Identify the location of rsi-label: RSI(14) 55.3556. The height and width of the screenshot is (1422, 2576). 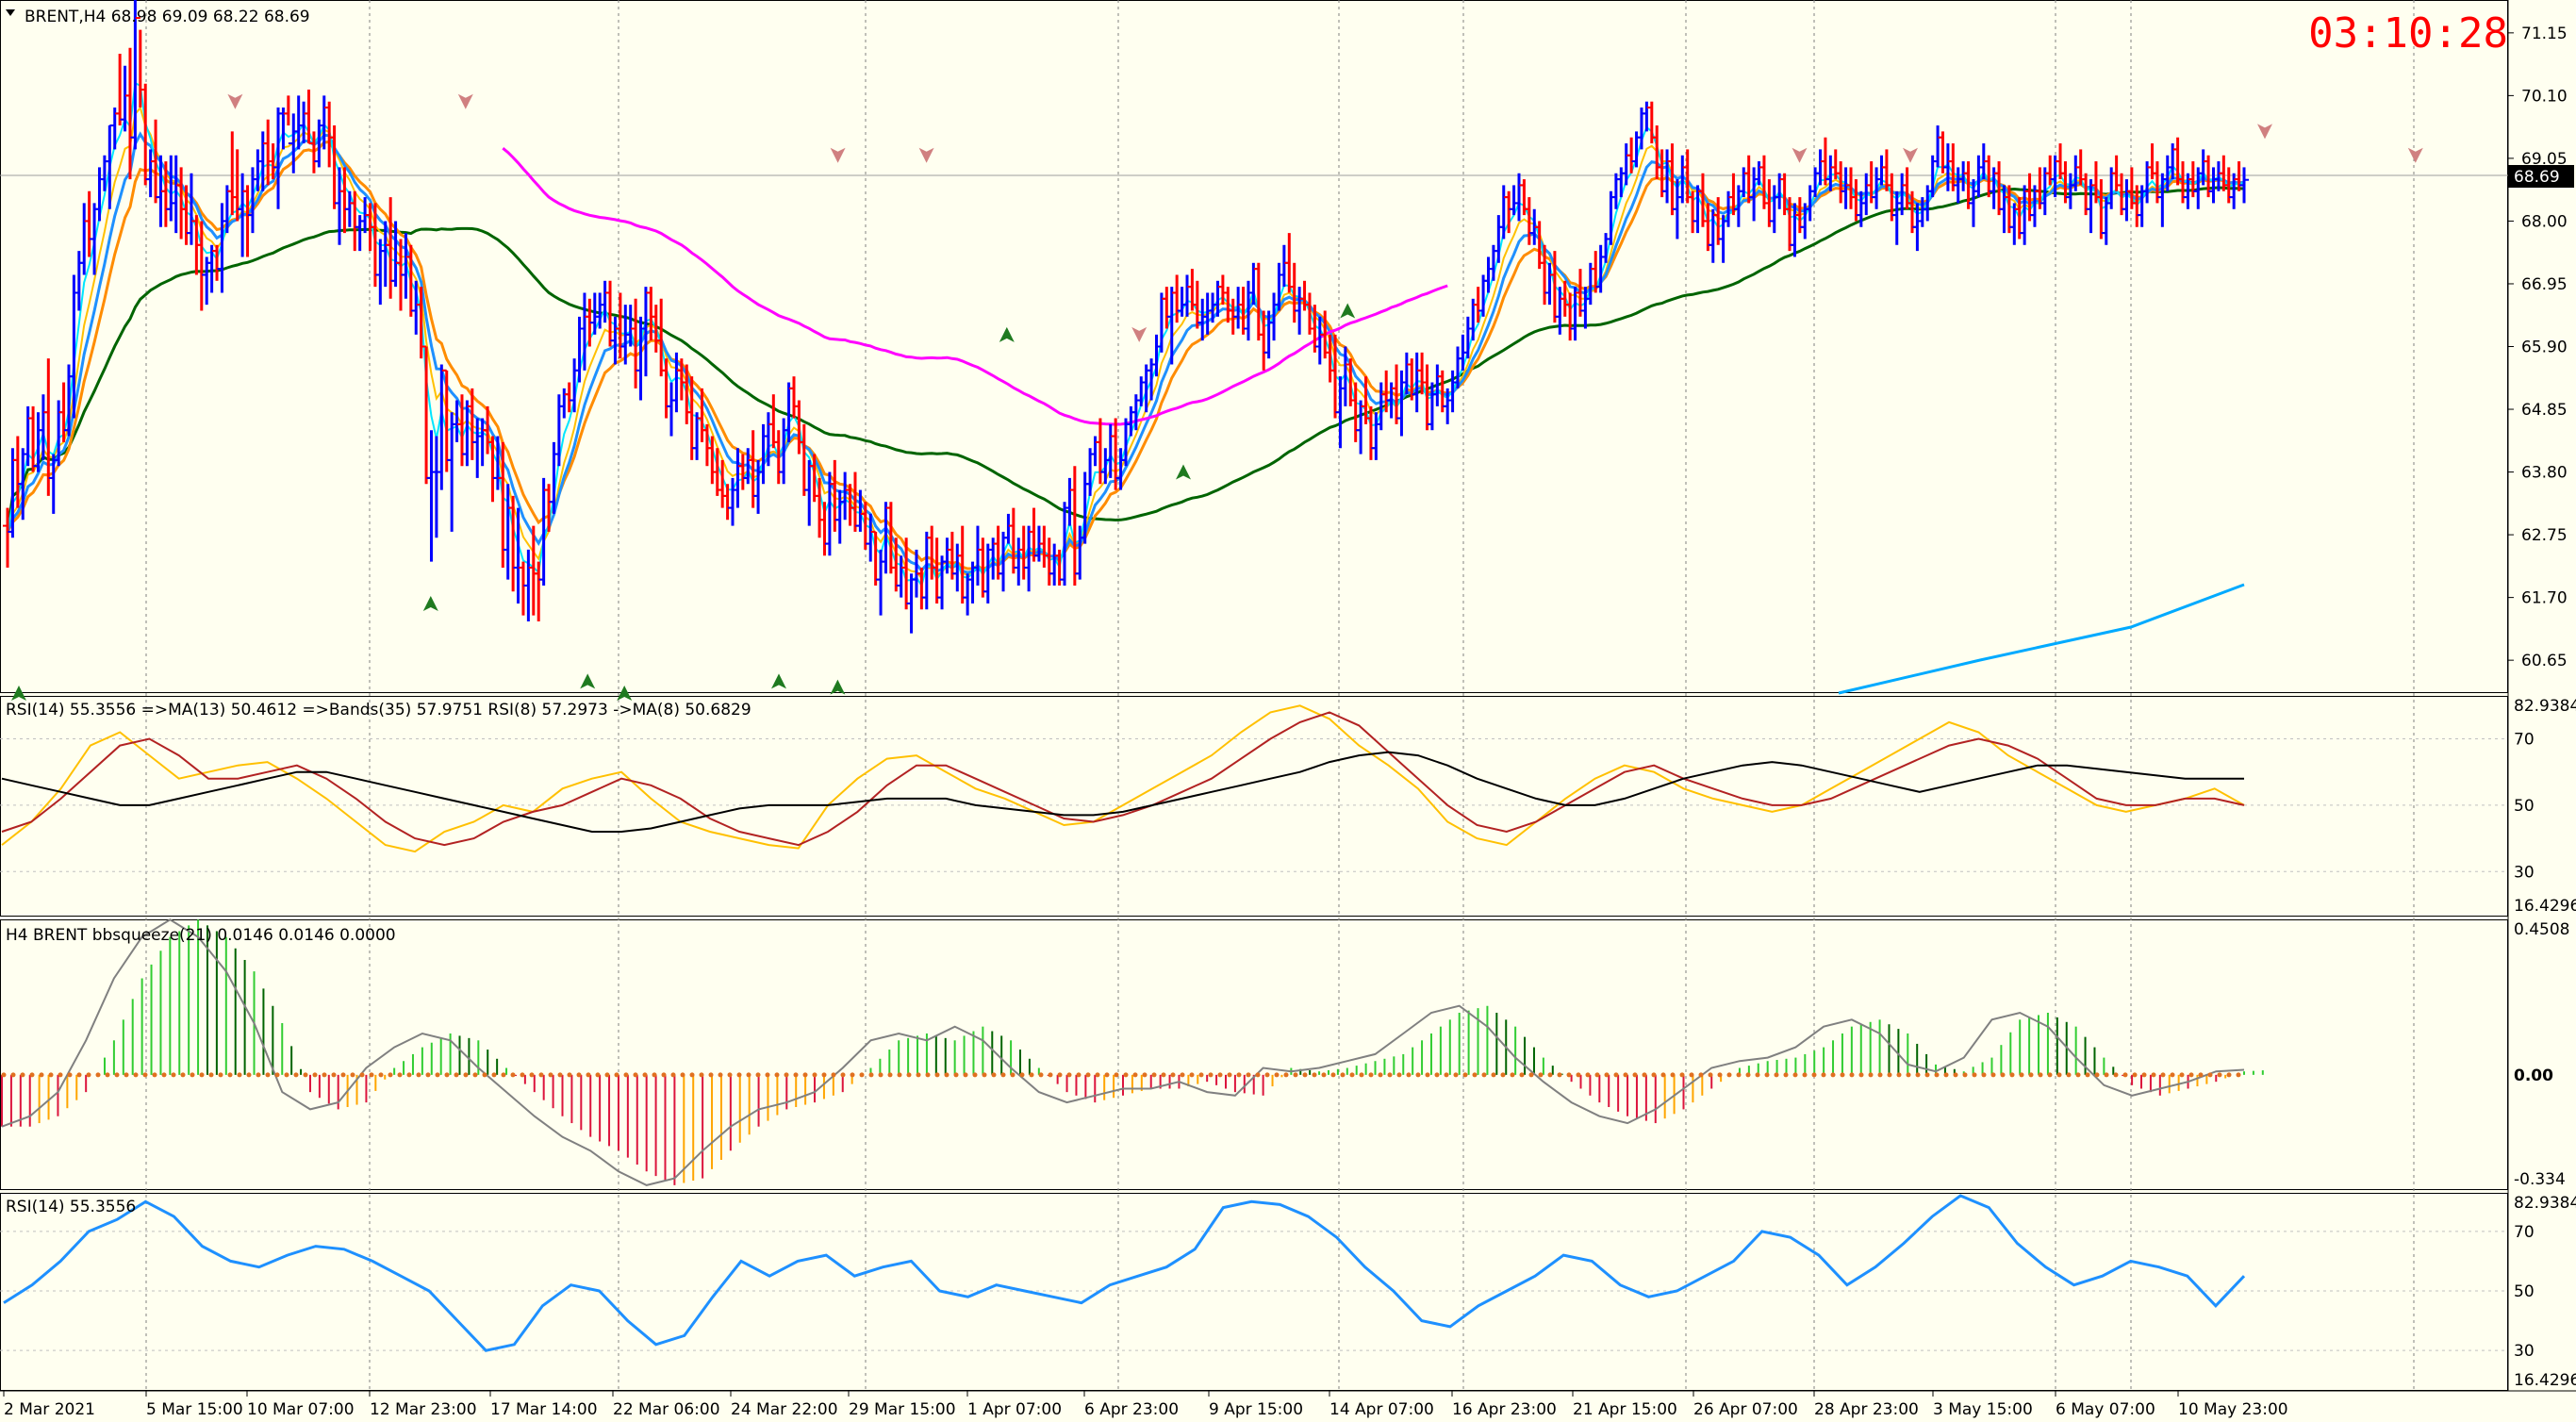
(71, 1207).